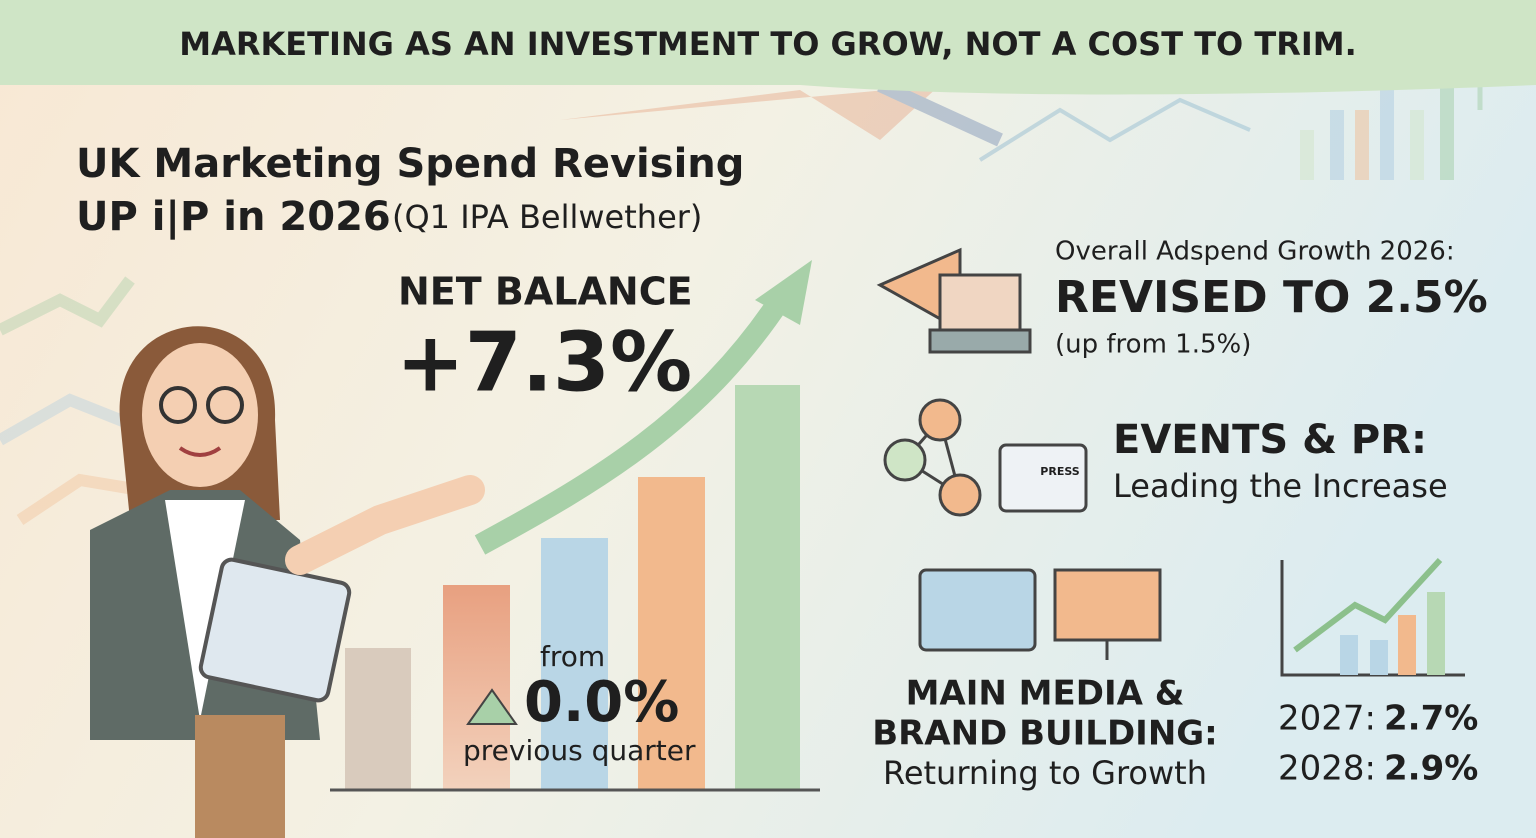 The height and width of the screenshot is (838, 1536). What do you see at coordinates (954, 300) in the screenshot?
I see `megaphone-icon` at bounding box center [954, 300].